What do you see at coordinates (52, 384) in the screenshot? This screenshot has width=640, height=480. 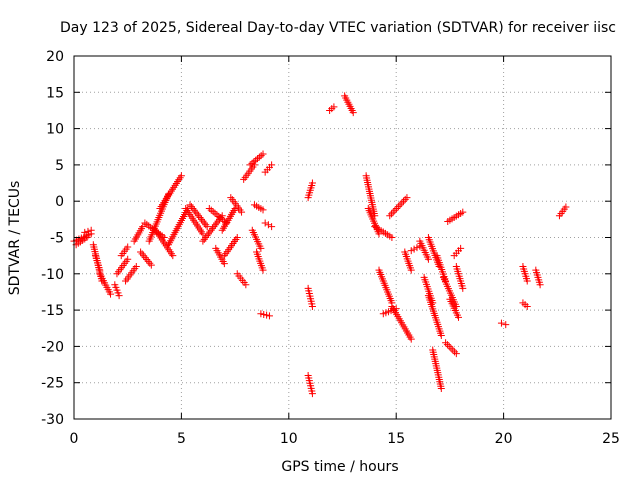 I see `y-tick-label: -25` at bounding box center [52, 384].